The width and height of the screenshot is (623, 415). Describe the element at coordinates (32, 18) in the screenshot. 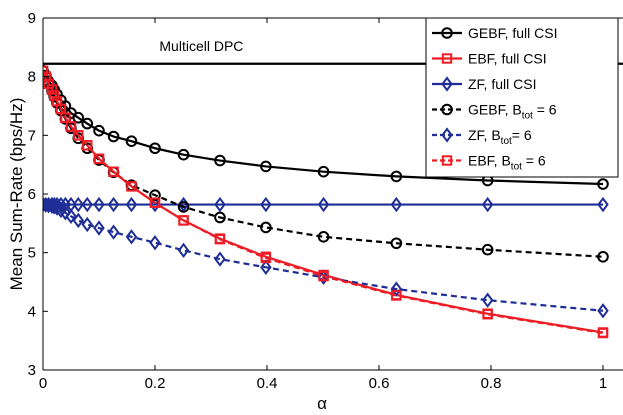

I see `y-tick-label: 9` at that location.